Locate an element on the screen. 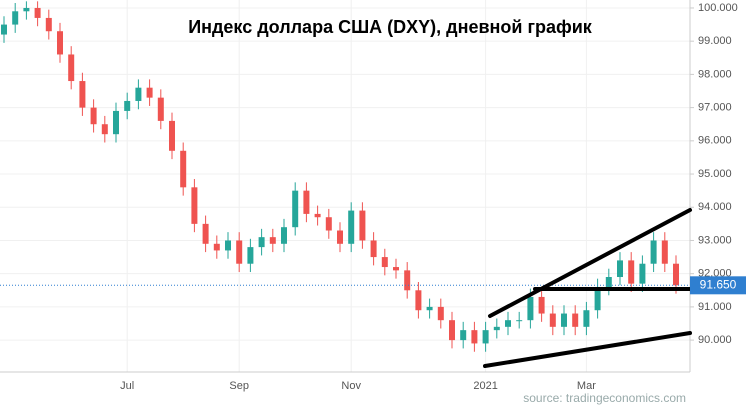  x-tick-label: Nov is located at coordinates (351, 386).